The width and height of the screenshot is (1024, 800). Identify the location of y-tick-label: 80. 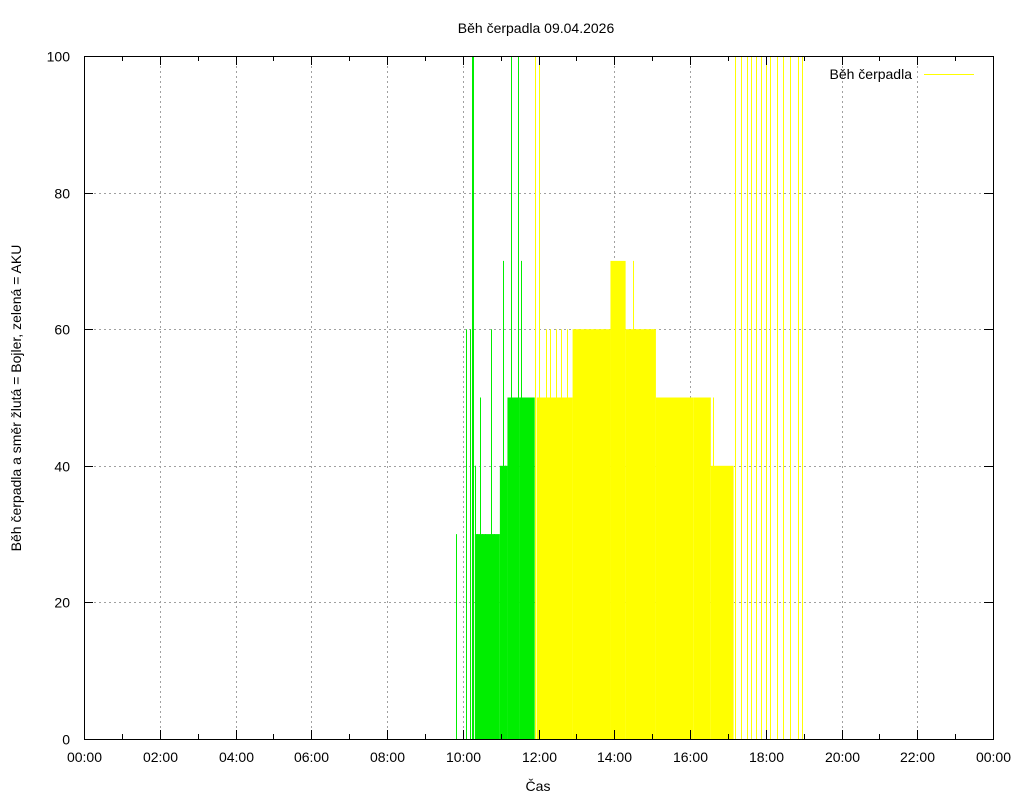
(62, 194).